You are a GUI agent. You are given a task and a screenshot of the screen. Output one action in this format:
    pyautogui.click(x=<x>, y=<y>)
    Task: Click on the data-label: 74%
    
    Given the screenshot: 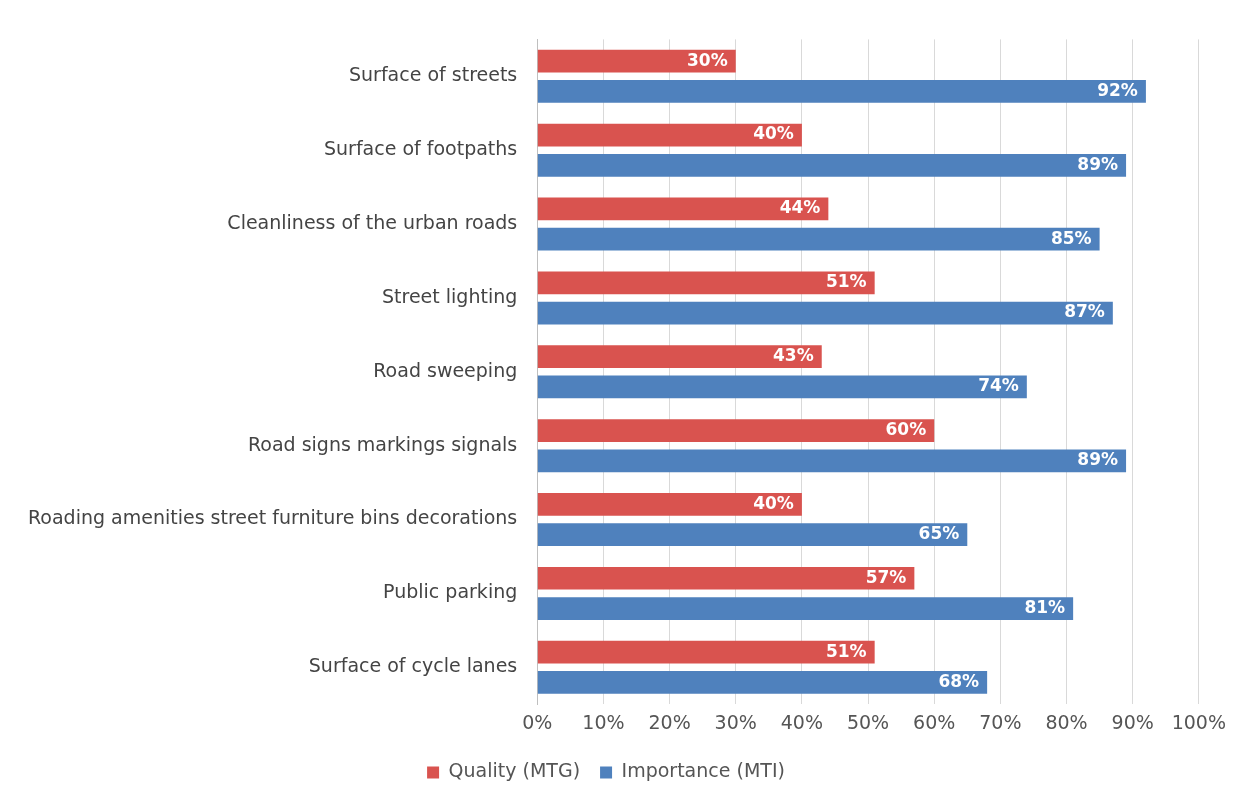 What is the action you would take?
    pyautogui.click(x=998, y=385)
    